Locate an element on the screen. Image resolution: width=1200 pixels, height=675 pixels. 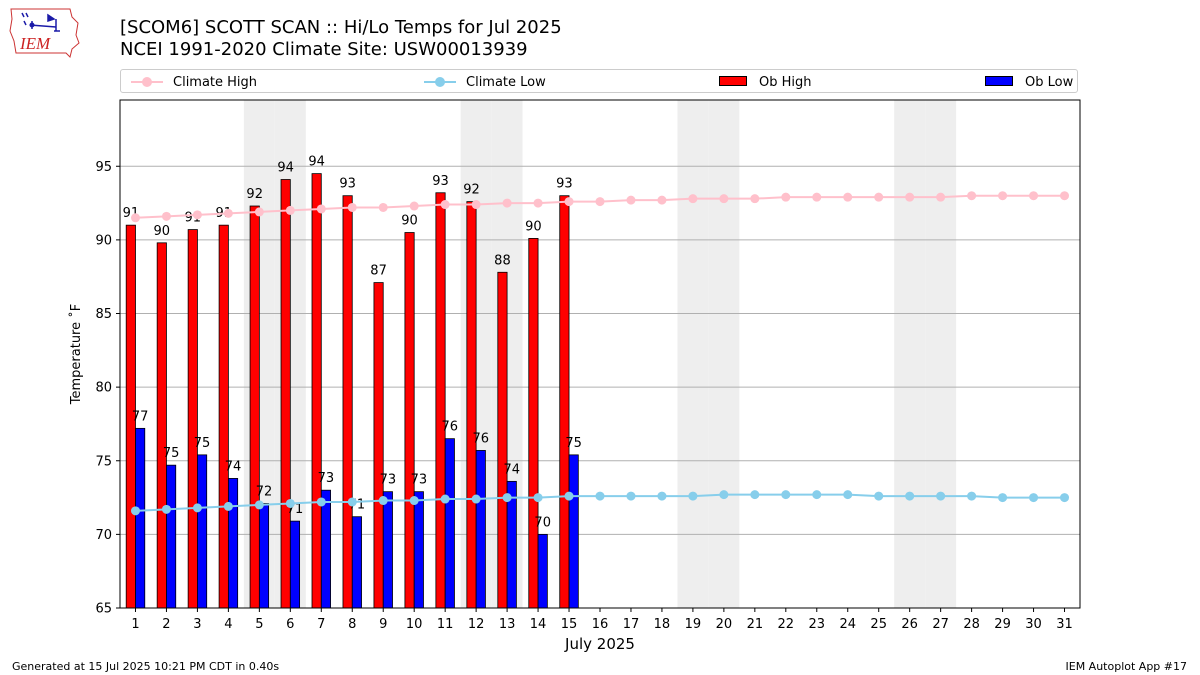
x-tick-label: 3 is located at coordinates (197, 624).